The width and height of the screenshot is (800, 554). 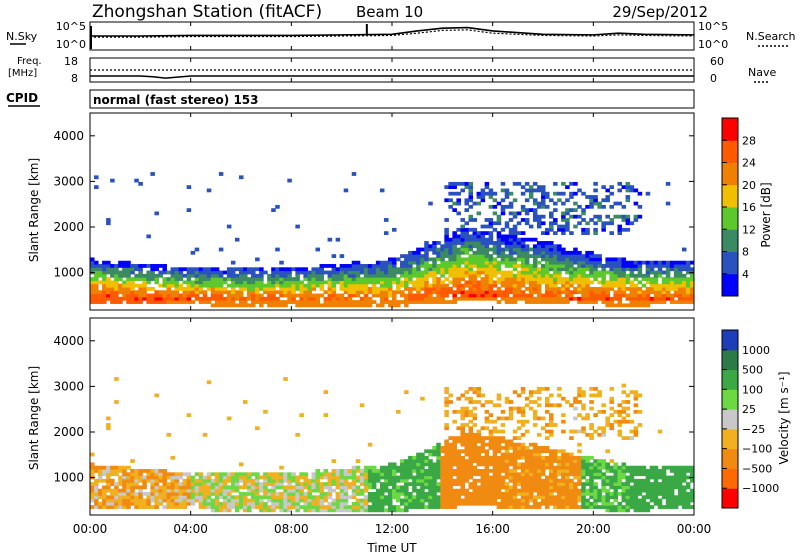 What do you see at coordinates (660, 12) in the screenshot?
I see `date-label: 29/Sep/2012` at bounding box center [660, 12].